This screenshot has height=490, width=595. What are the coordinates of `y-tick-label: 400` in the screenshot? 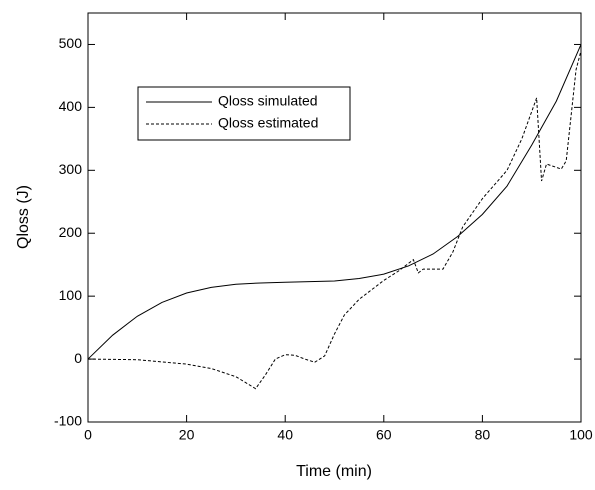 It's located at (71, 106).